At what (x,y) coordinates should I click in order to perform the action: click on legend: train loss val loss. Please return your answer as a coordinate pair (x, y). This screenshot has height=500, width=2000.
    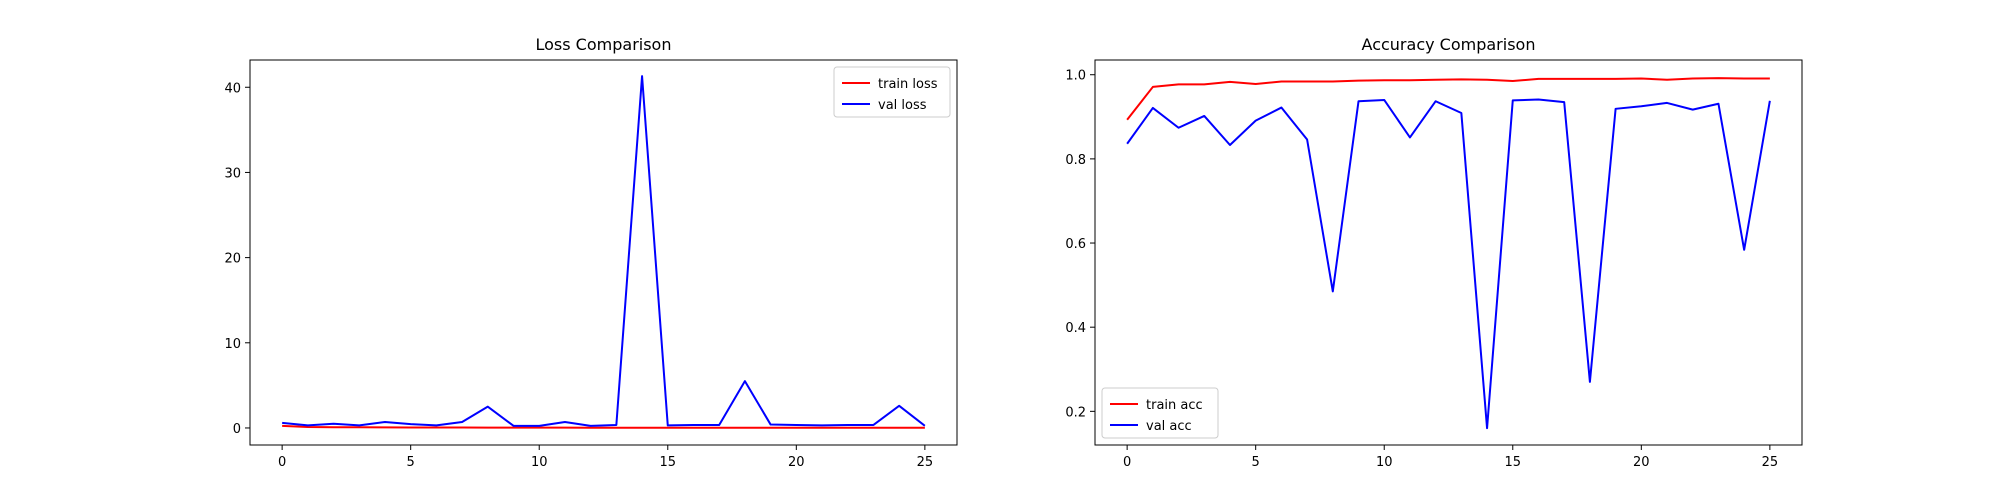
    Looking at the image, I should click on (892, 92).